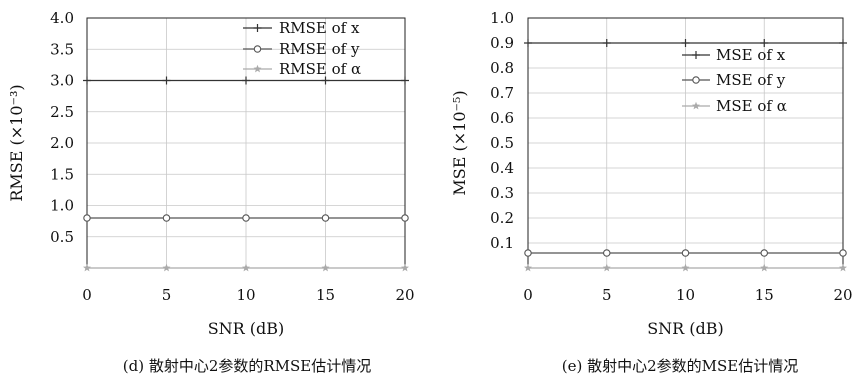  What do you see at coordinates (502, 193) in the screenshot?
I see `y-tick-label: 0.3` at bounding box center [502, 193].